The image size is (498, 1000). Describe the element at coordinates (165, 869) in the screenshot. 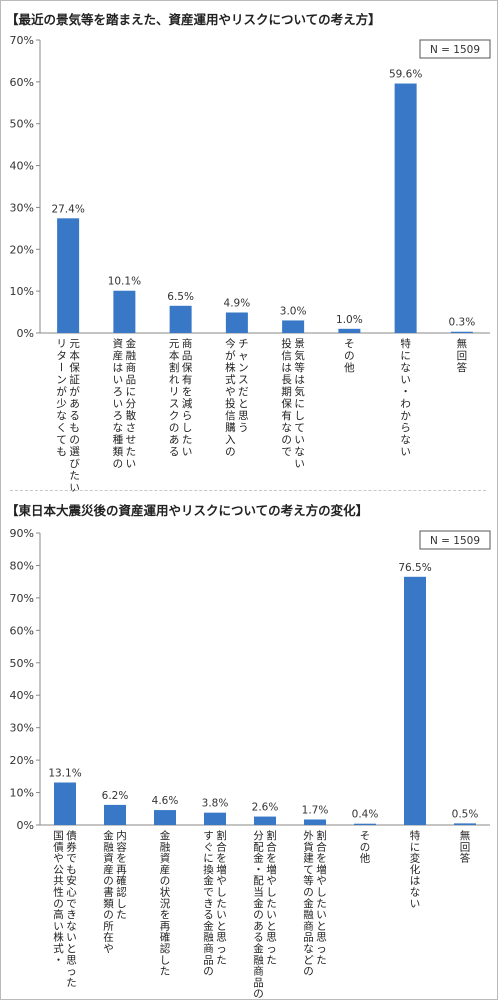

I see `category-label-char: 産` at that location.